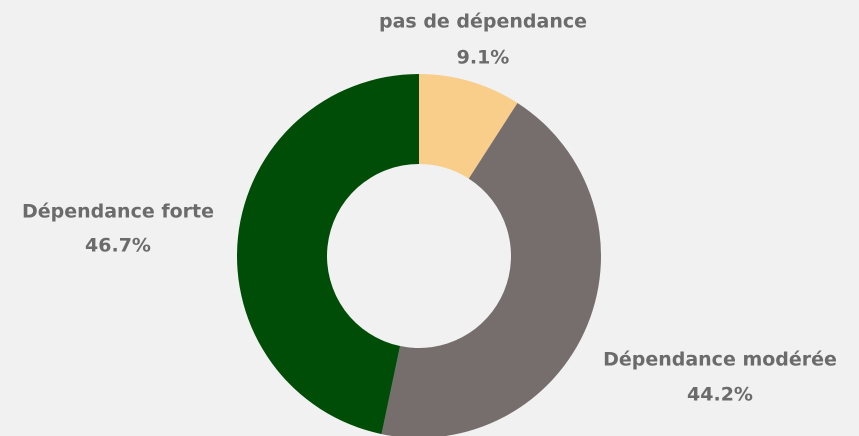 The image size is (859, 436). Describe the element at coordinates (118, 212) in the screenshot. I see `slice-label: Dépendance forte` at that location.